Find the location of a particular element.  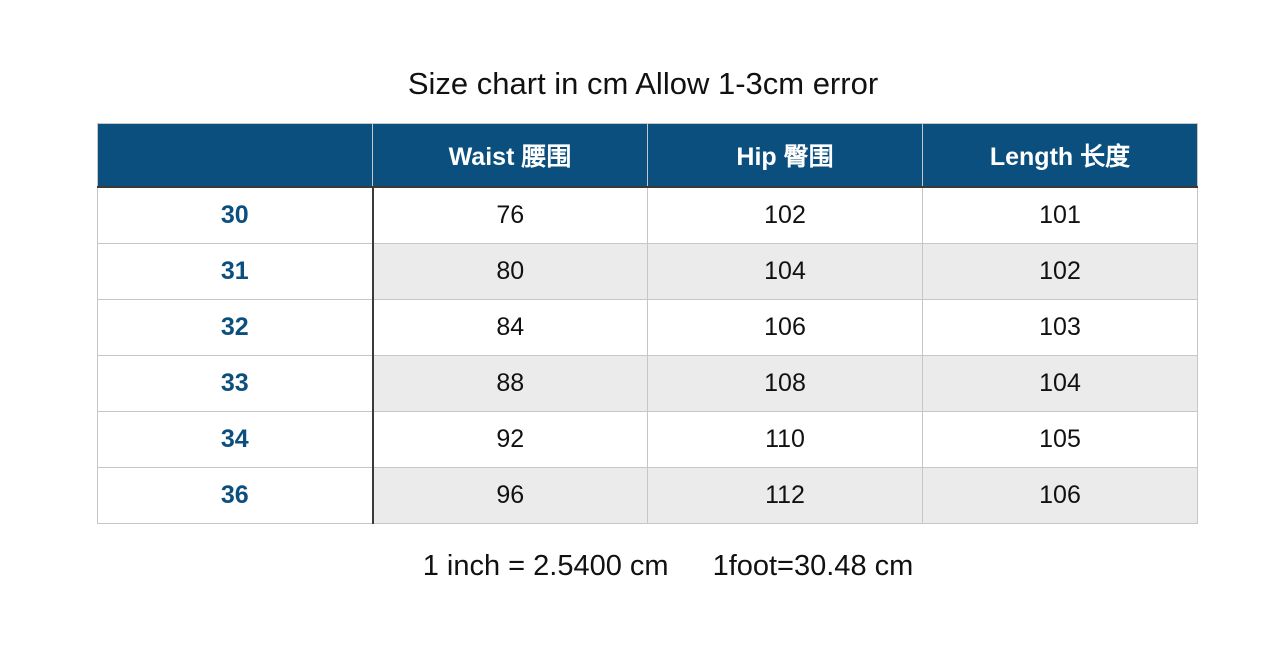

header-waist: Waist 腰围 is located at coordinates (510, 155).